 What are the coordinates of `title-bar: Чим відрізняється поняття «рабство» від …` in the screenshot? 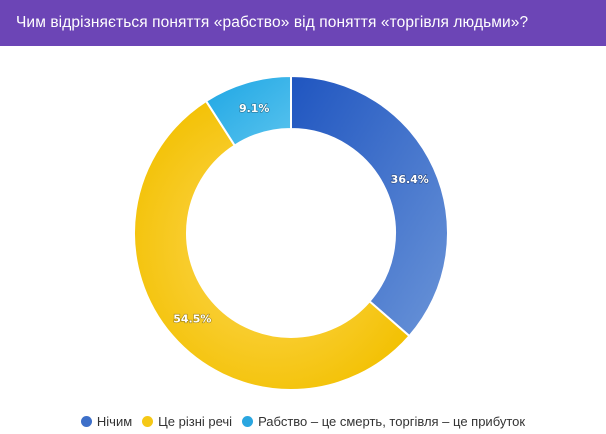 It's located at (303, 23).